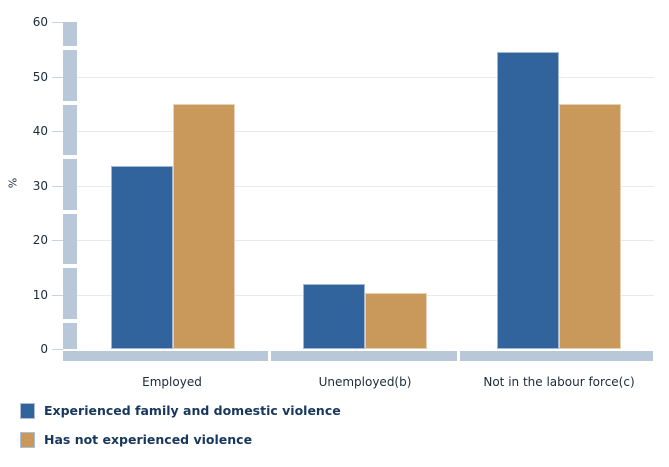 The height and width of the screenshot is (467, 669). Describe the element at coordinates (203, 226) in the screenshot. I see `bar-series1-cat0` at that location.